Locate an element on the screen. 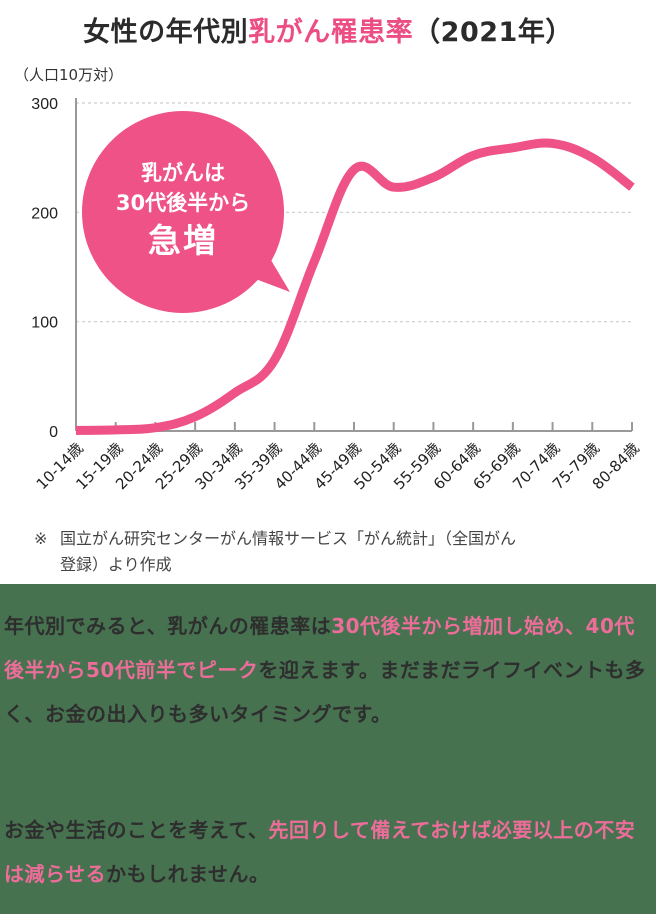 This screenshot has height=914, width=656. p1-text-a: 年代別でみると、乳がんの罹患率は is located at coordinates (168, 626).